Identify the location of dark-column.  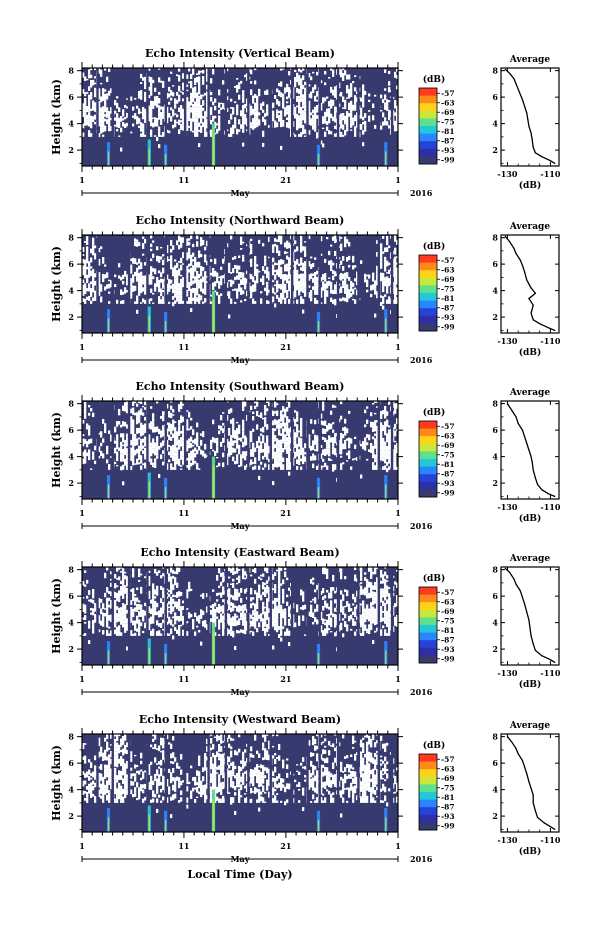
(379, 117).